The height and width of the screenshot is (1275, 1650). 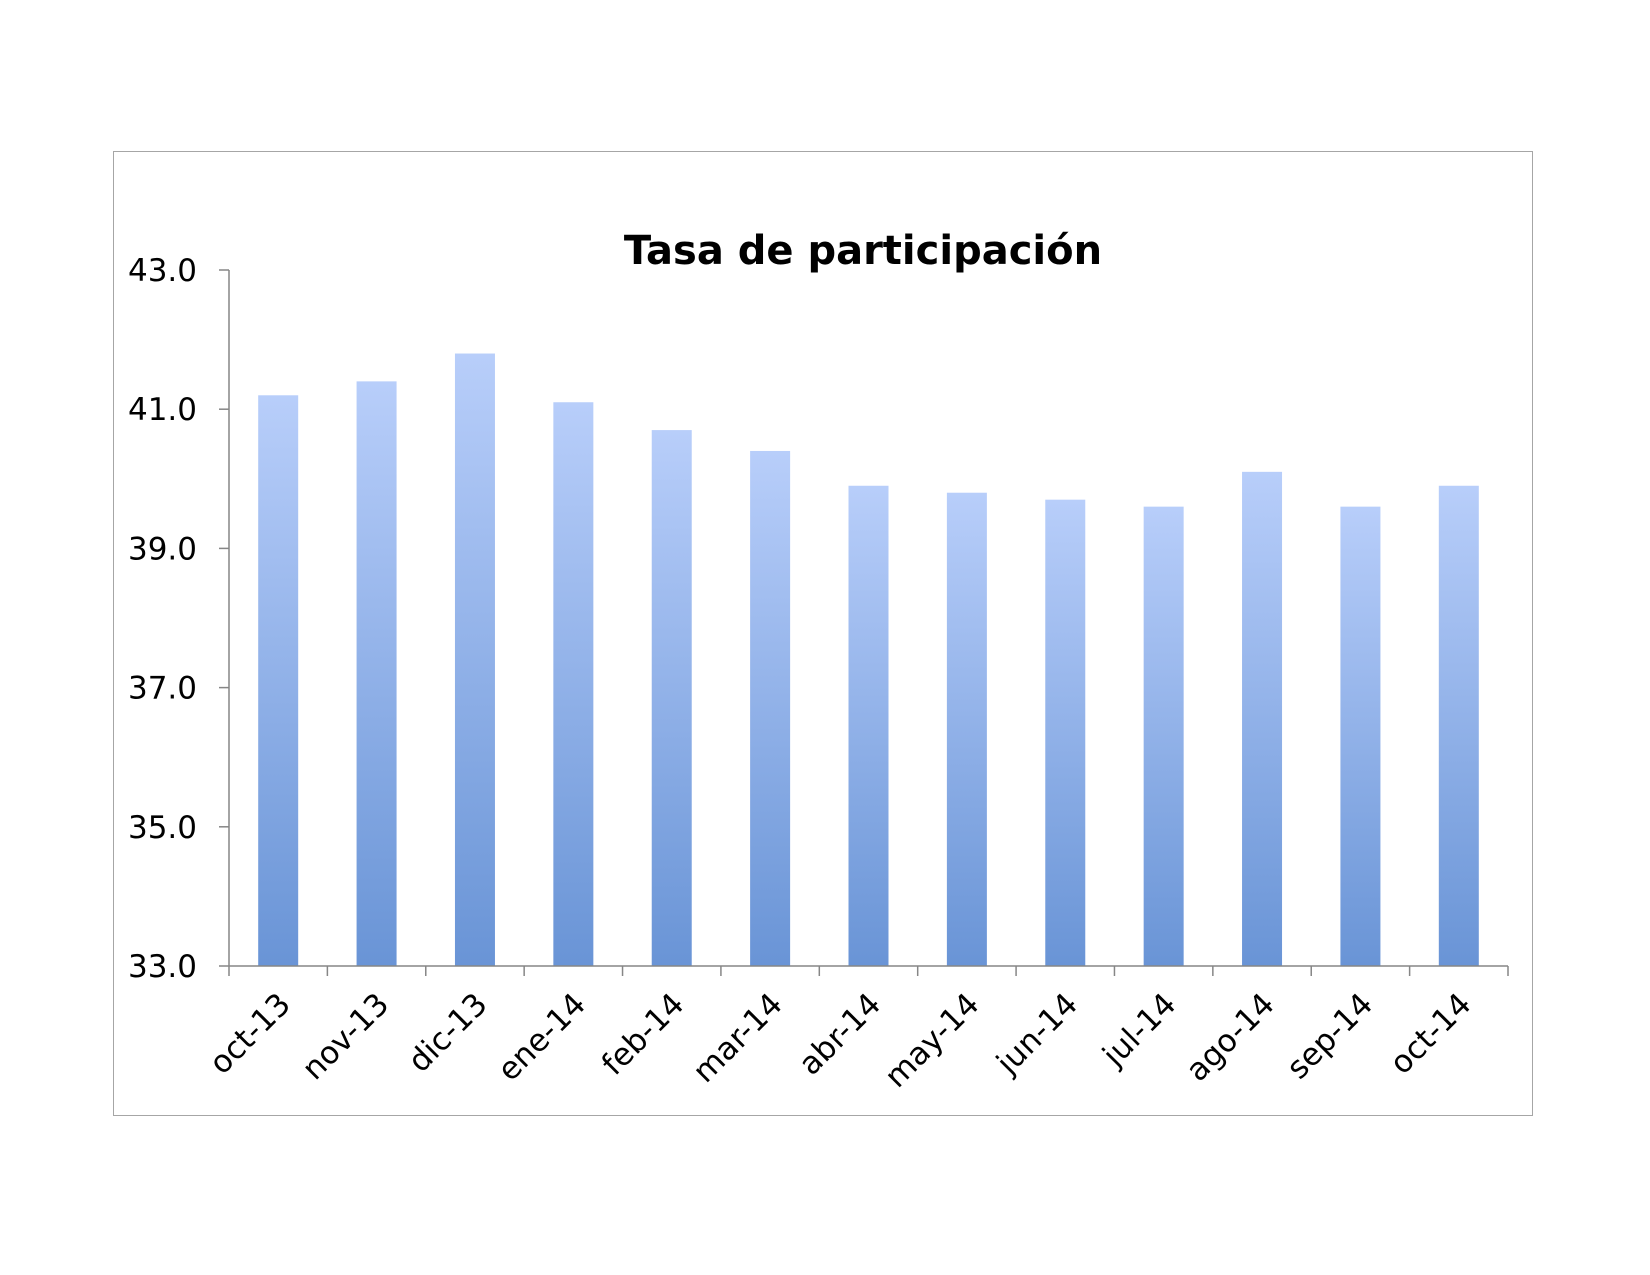 What do you see at coordinates (250, 1033) in the screenshot?
I see `x-tick-label: oct-13` at bounding box center [250, 1033].